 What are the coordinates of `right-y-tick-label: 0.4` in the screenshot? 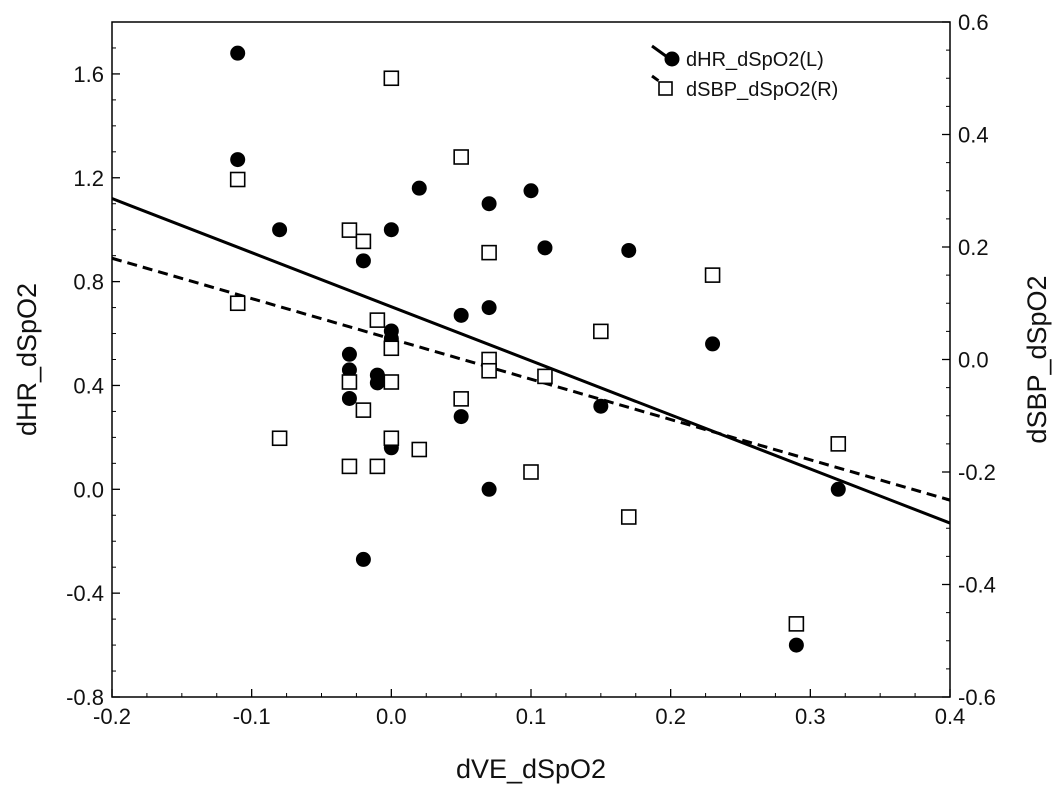 It's located at (973, 135).